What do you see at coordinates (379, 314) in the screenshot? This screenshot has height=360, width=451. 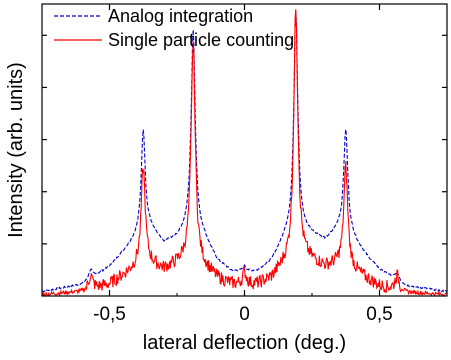 I see `x-tick-label: 0,5` at bounding box center [379, 314].